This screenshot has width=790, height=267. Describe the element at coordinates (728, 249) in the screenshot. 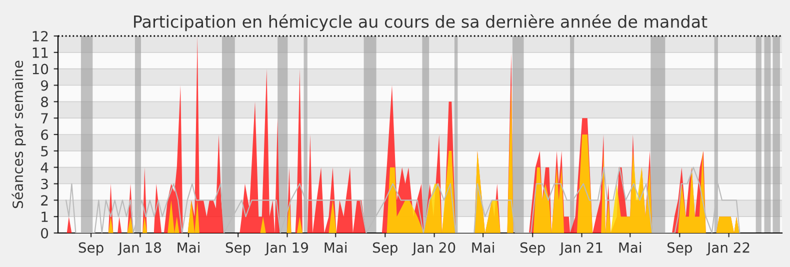

I see `x-tick-label: Jan 22` at that location.